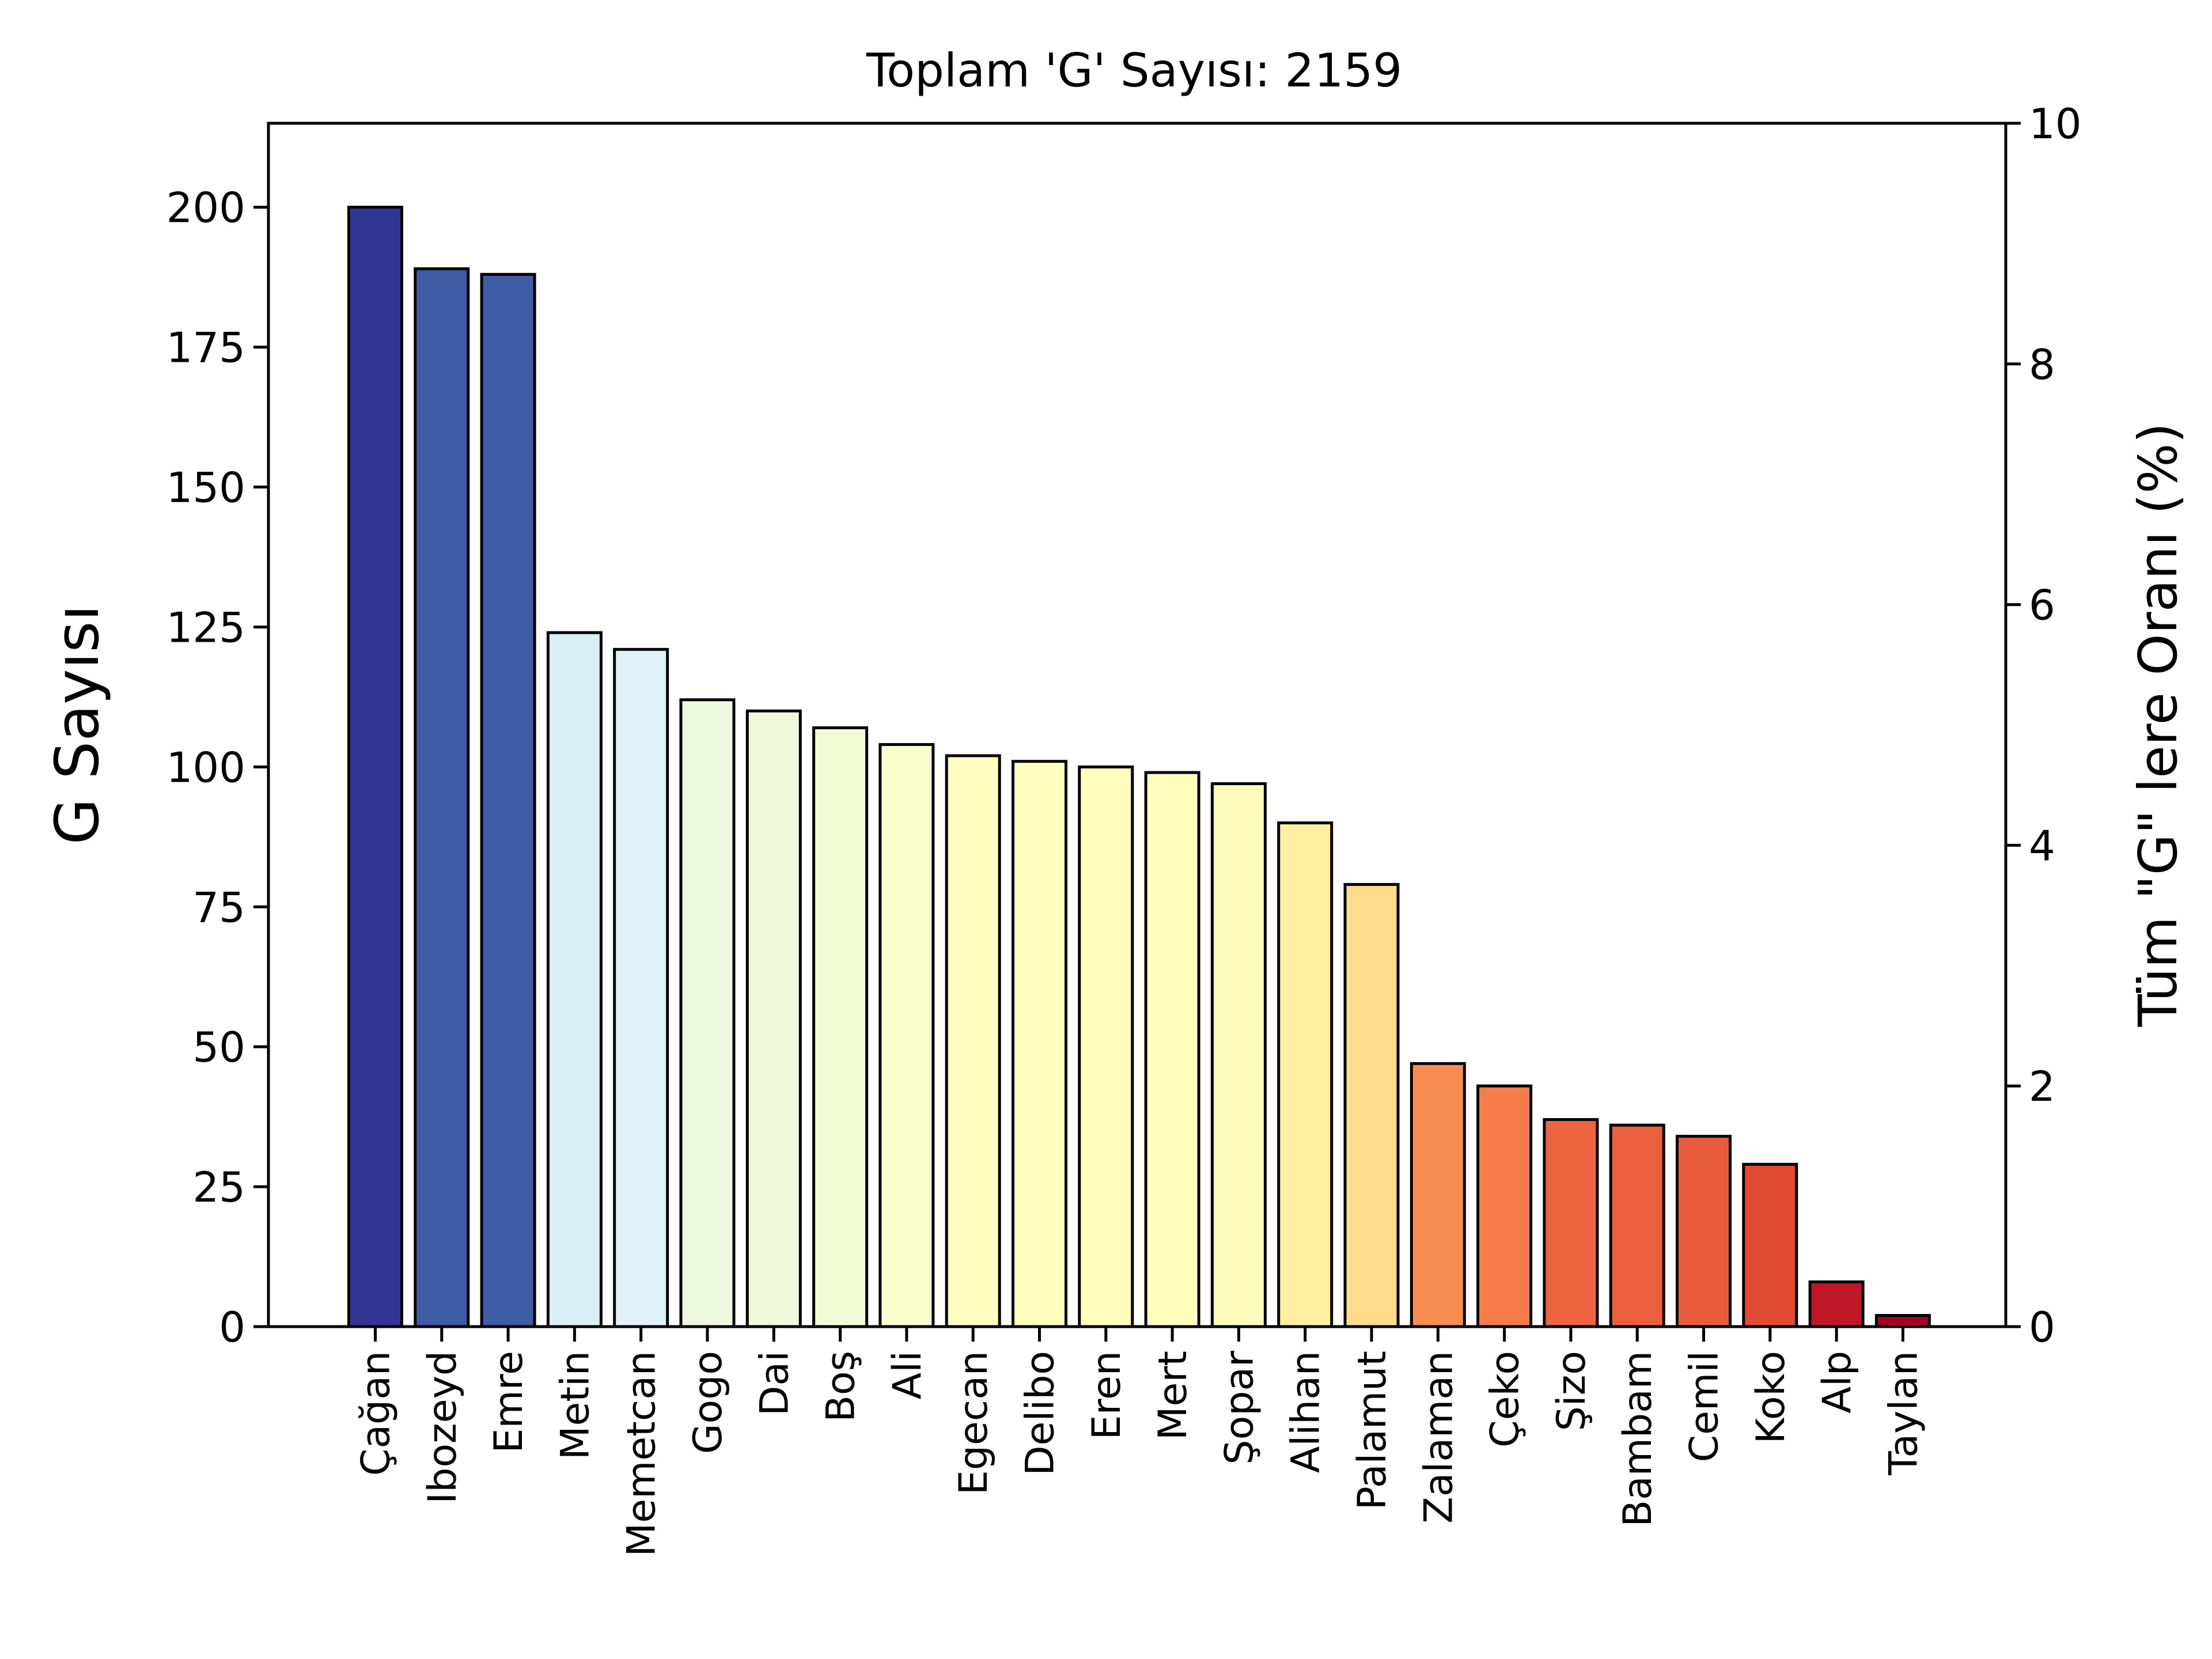 Image resolution: width=2212 pixels, height=1659 pixels. Describe the element at coordinates (218, 907) in the screenshot. I see `y-tick-label-3: 75` at that location.